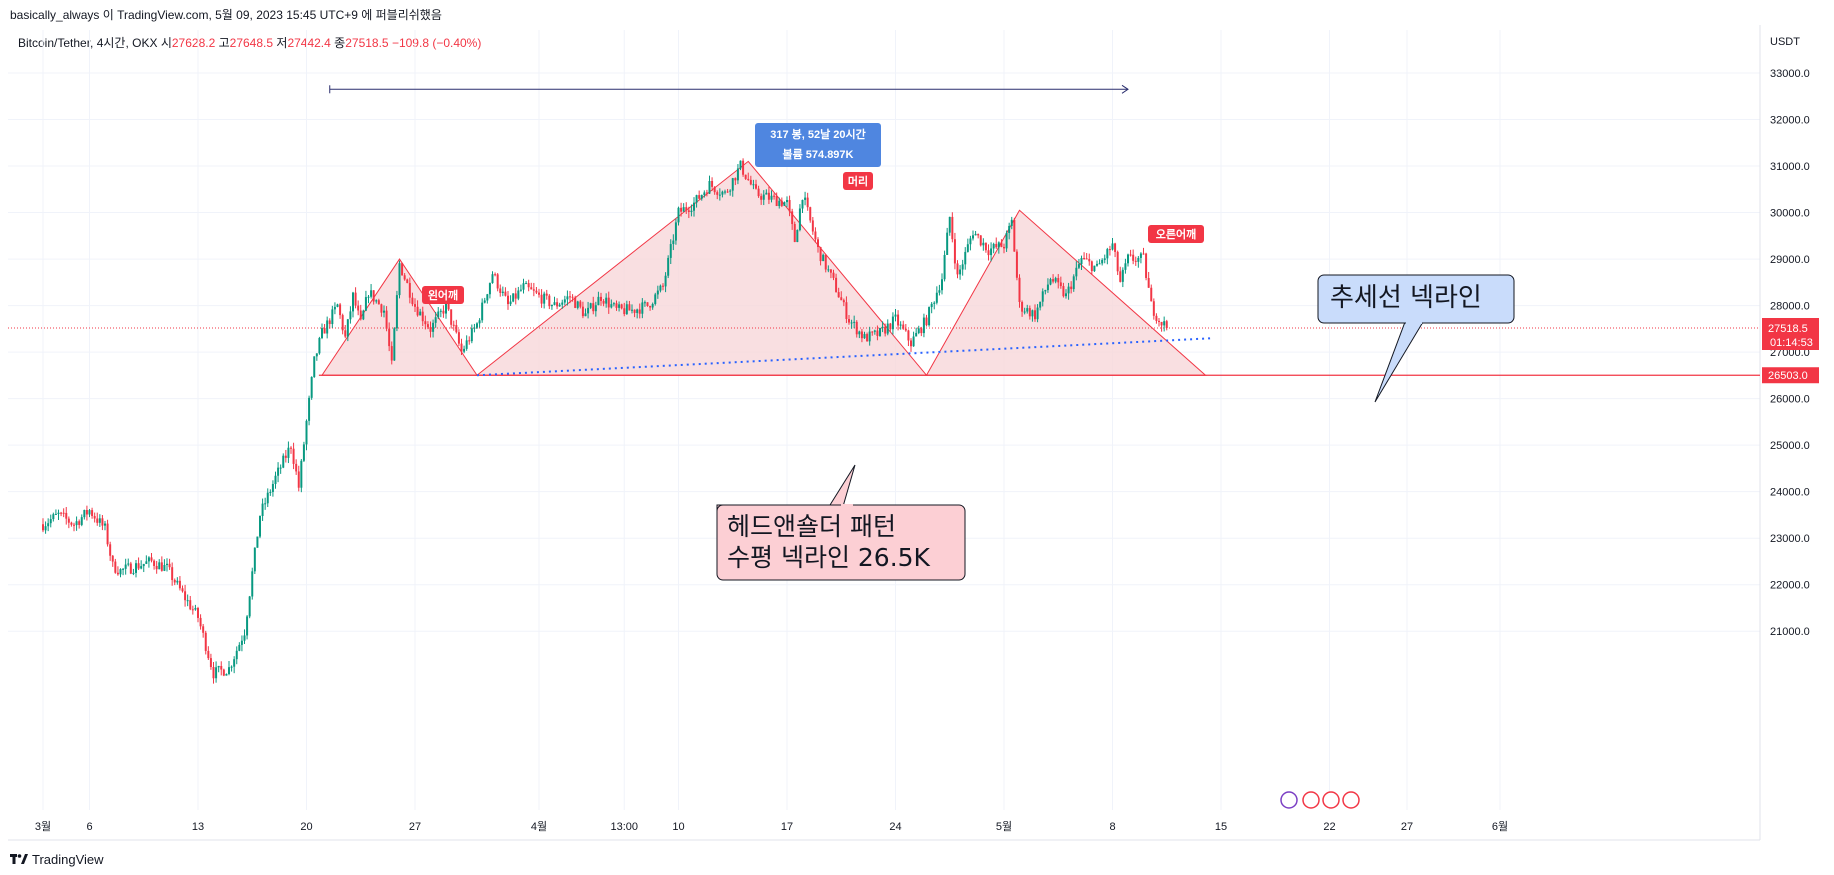  Describe the element at coordinates (701, 268) in the screenshot. I see `pattern-triangle` at that location.